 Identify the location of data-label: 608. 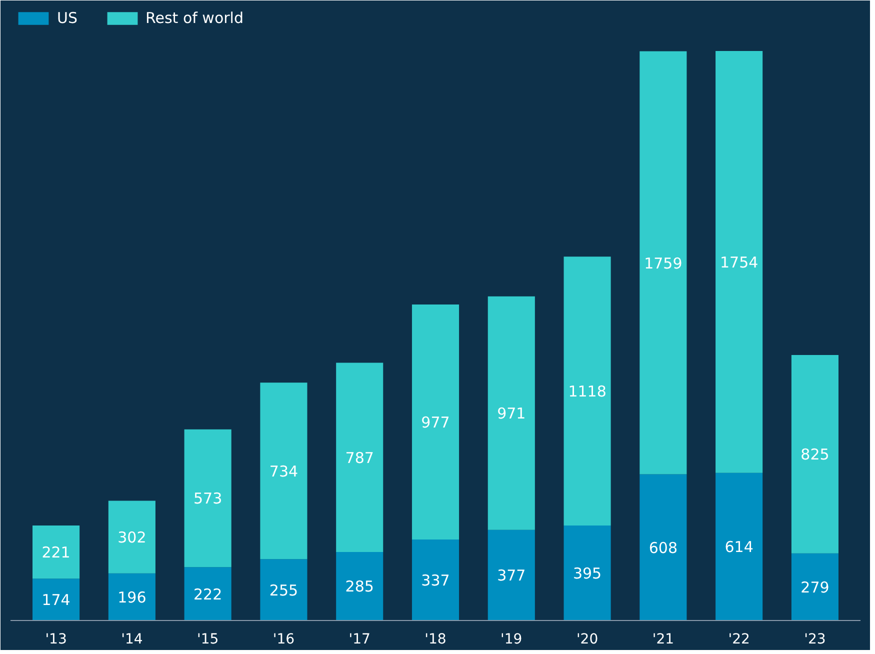
(663, 547).